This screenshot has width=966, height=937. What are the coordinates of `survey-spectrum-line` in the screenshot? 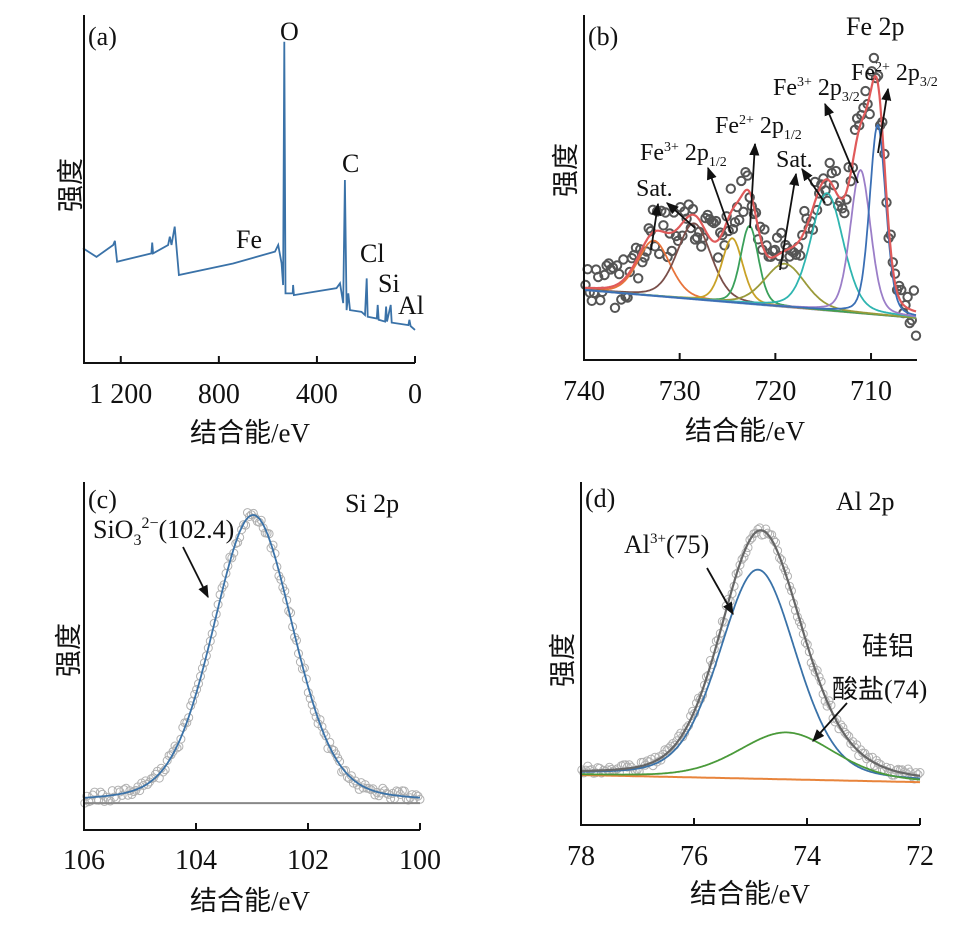 It's located at (249, 186).